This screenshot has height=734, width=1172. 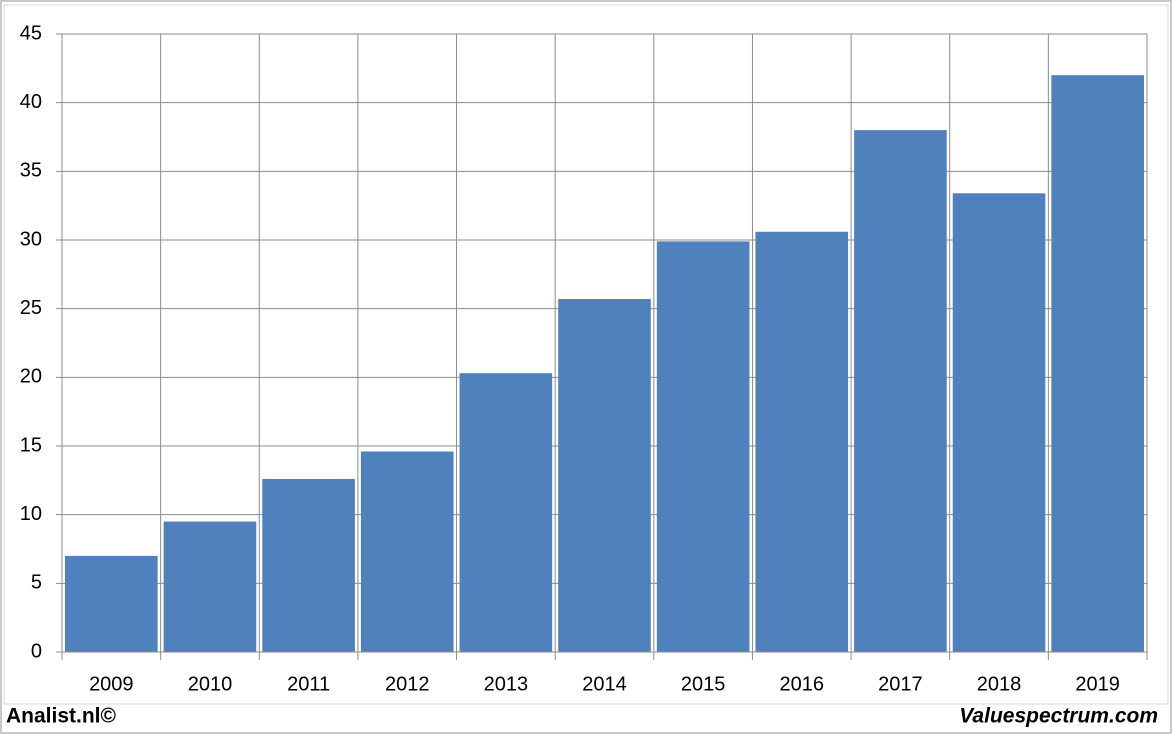 I want to click on y-tick-label: 30, so click(x=31, y=239).